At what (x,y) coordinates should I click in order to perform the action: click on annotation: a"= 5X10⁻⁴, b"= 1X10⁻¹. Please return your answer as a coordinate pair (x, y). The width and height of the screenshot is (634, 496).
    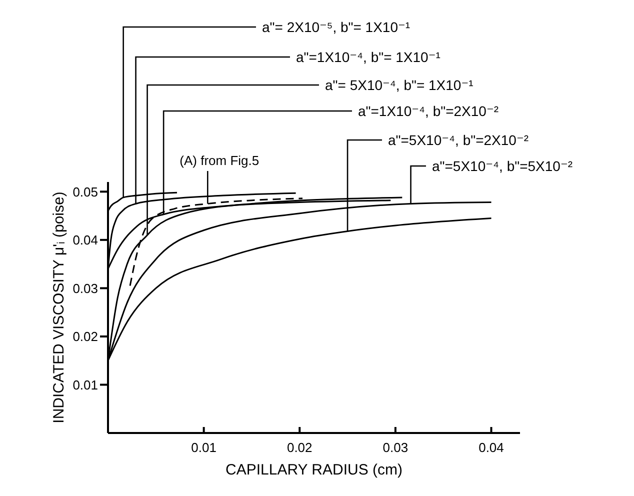
    Looking at the image, I should click on (399, 85).